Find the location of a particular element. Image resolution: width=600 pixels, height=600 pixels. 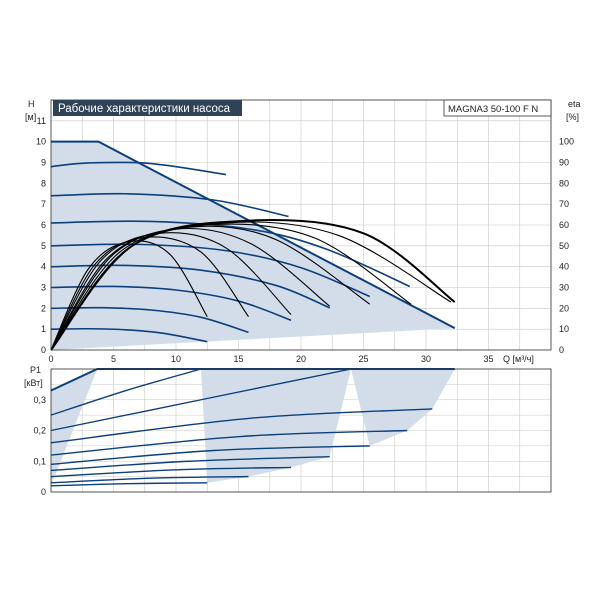

y2-tick-label: 90 is located at coordinates (564, 163).